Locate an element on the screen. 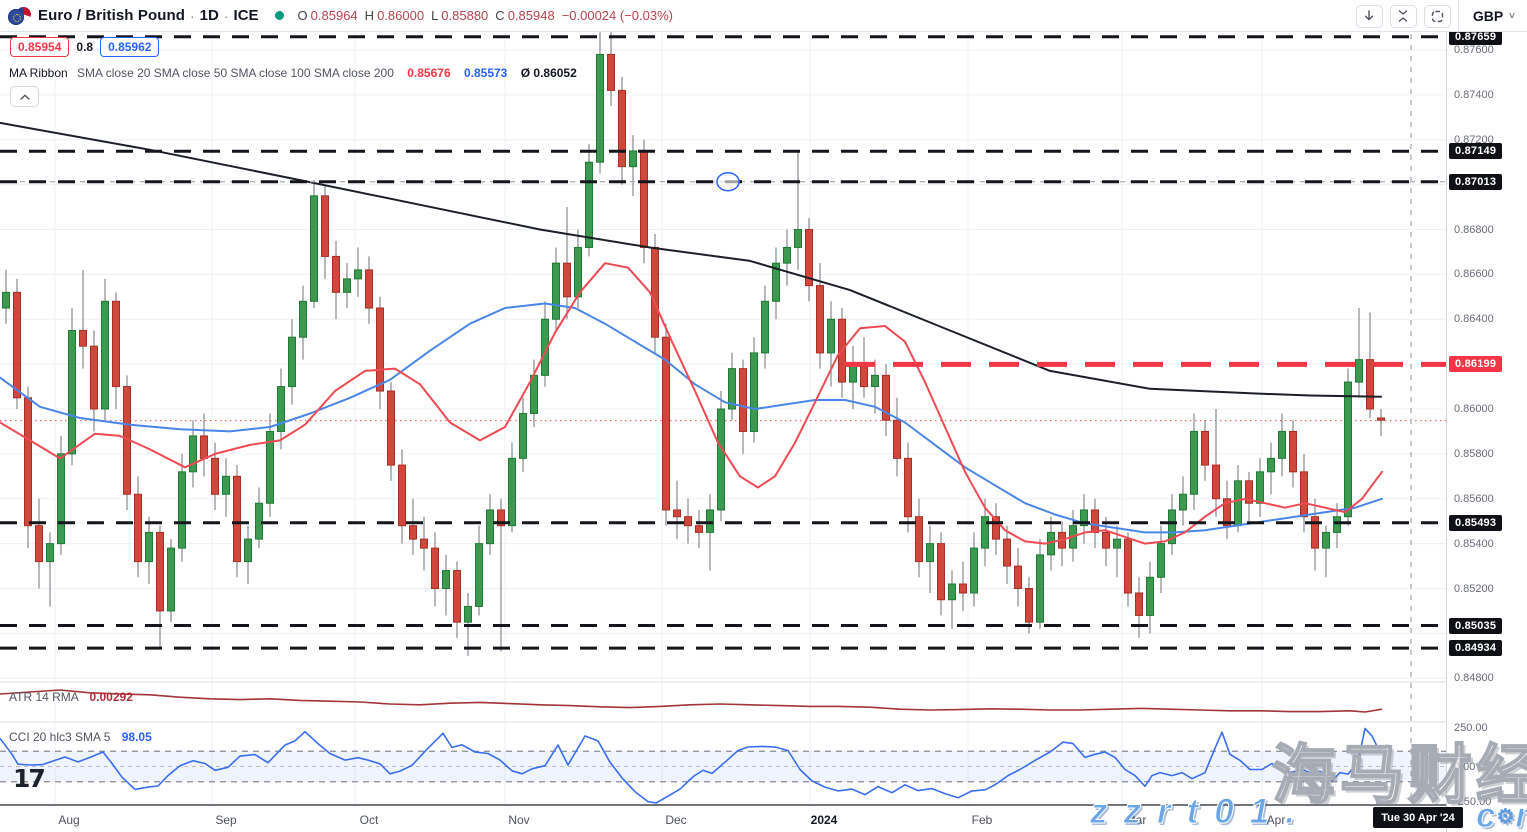  month-label: Mar is located at coordinates (1136, 820).